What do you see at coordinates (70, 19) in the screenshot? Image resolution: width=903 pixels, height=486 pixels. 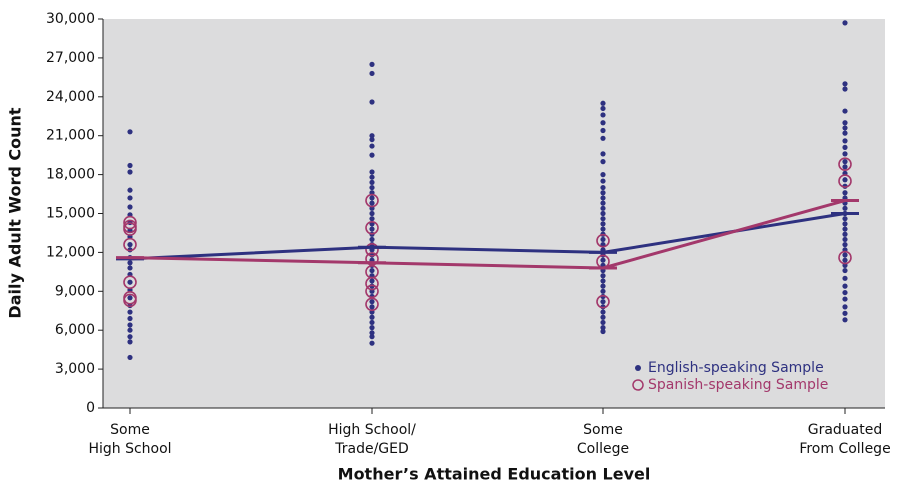 I see `y-tick-label: 30,000` at bounding box center [70, 19].